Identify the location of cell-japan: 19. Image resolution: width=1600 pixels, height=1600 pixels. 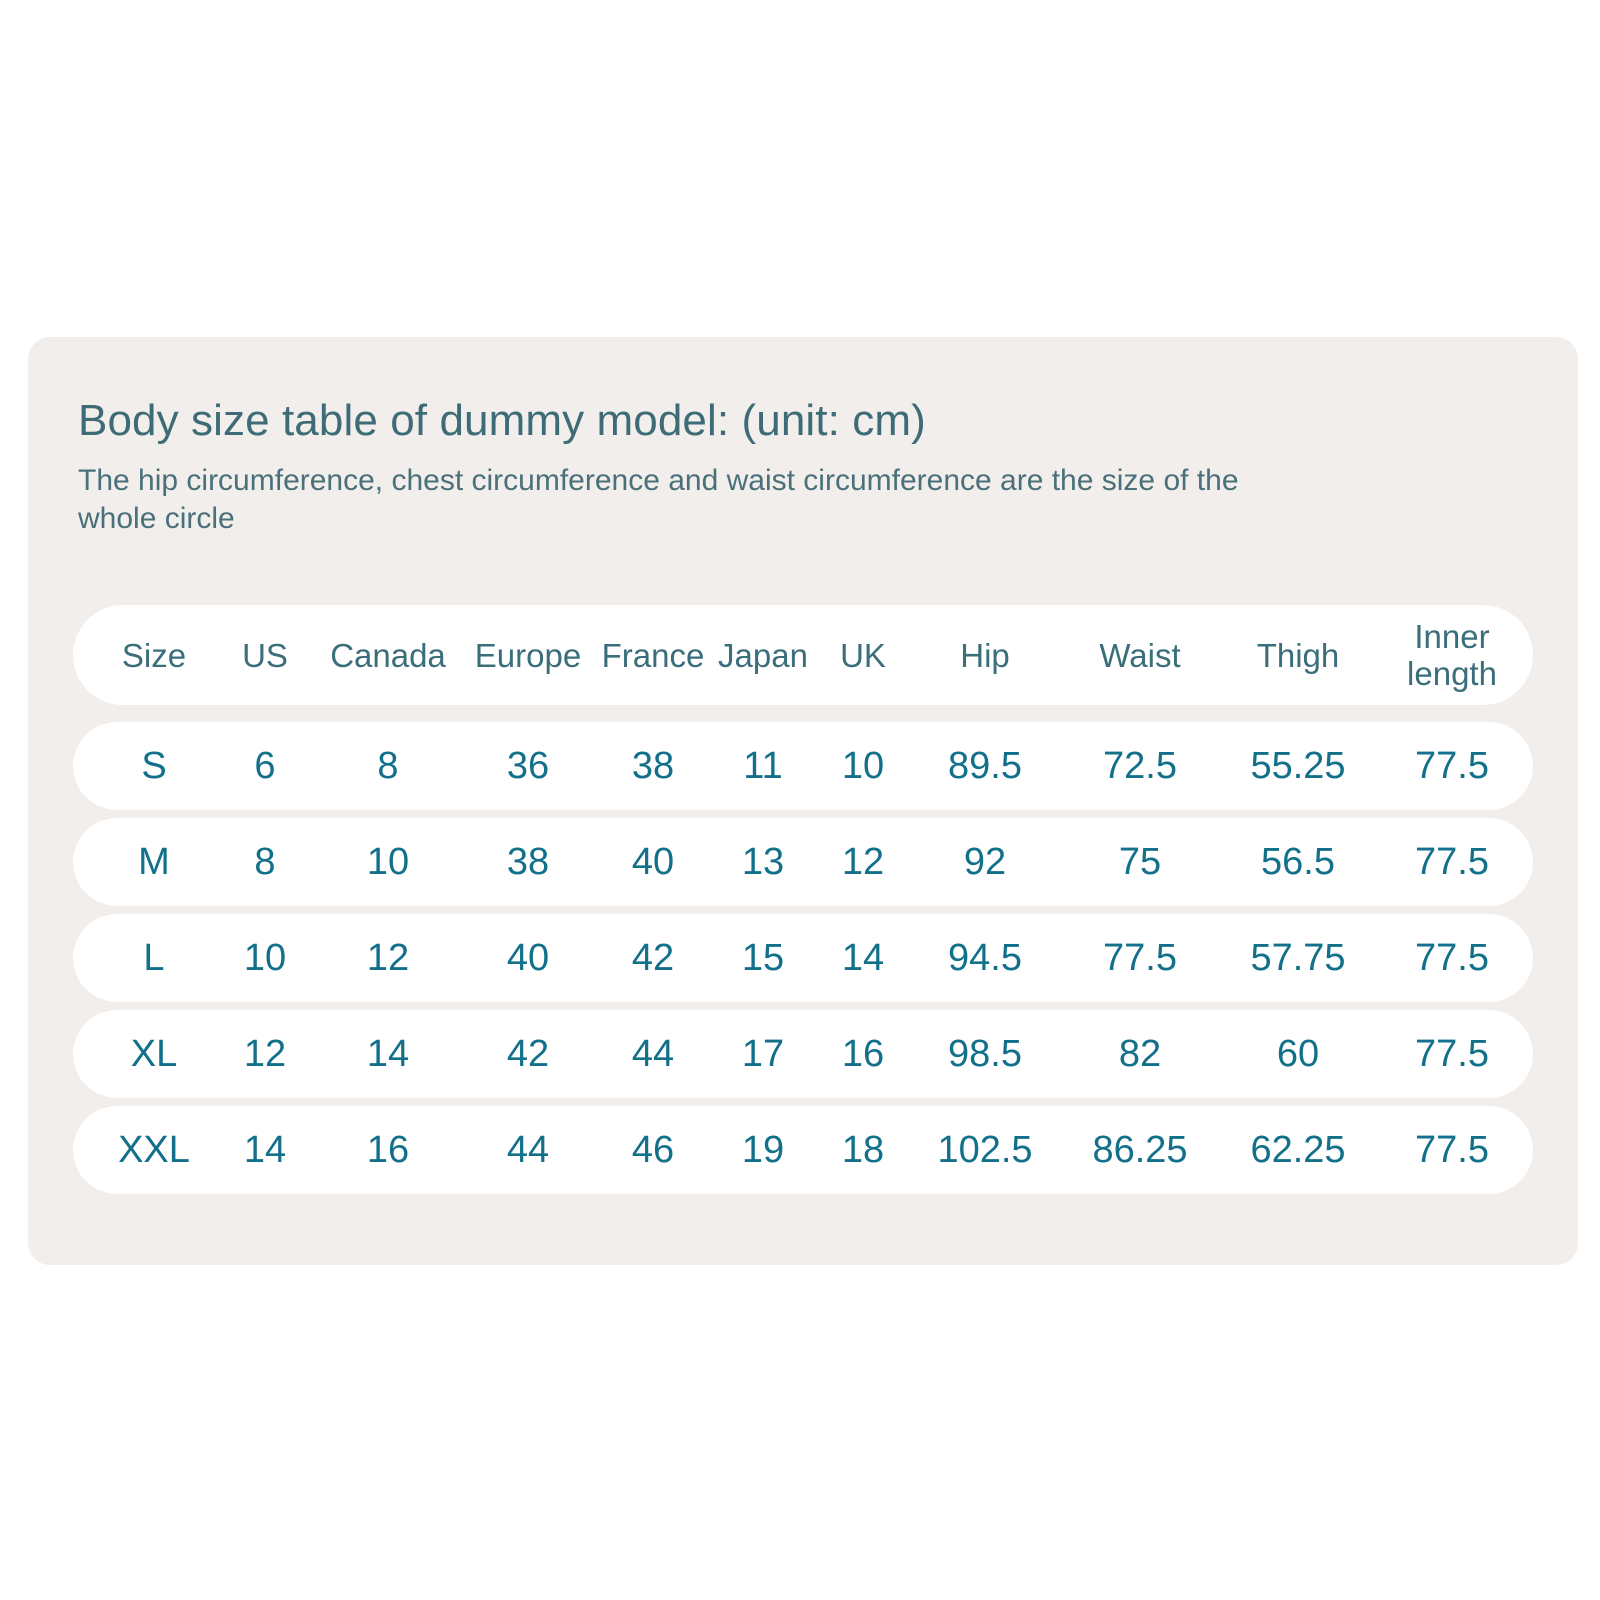
(763, 1150).